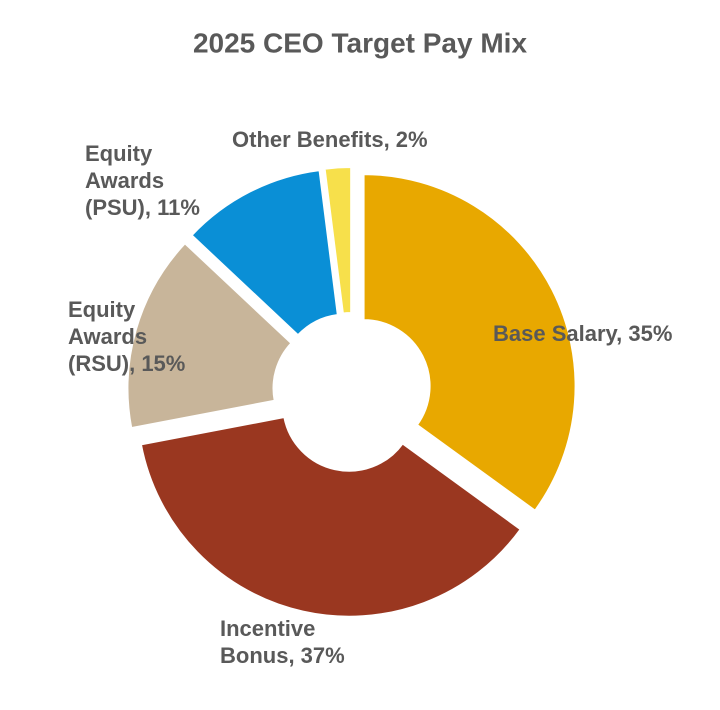 The image size is (720, 710). What do you see at coordinates (142, 180) in the screenshot?
I see `slice-label: Equity Awards (PSU), 11%` at bounding box center [142, 180].